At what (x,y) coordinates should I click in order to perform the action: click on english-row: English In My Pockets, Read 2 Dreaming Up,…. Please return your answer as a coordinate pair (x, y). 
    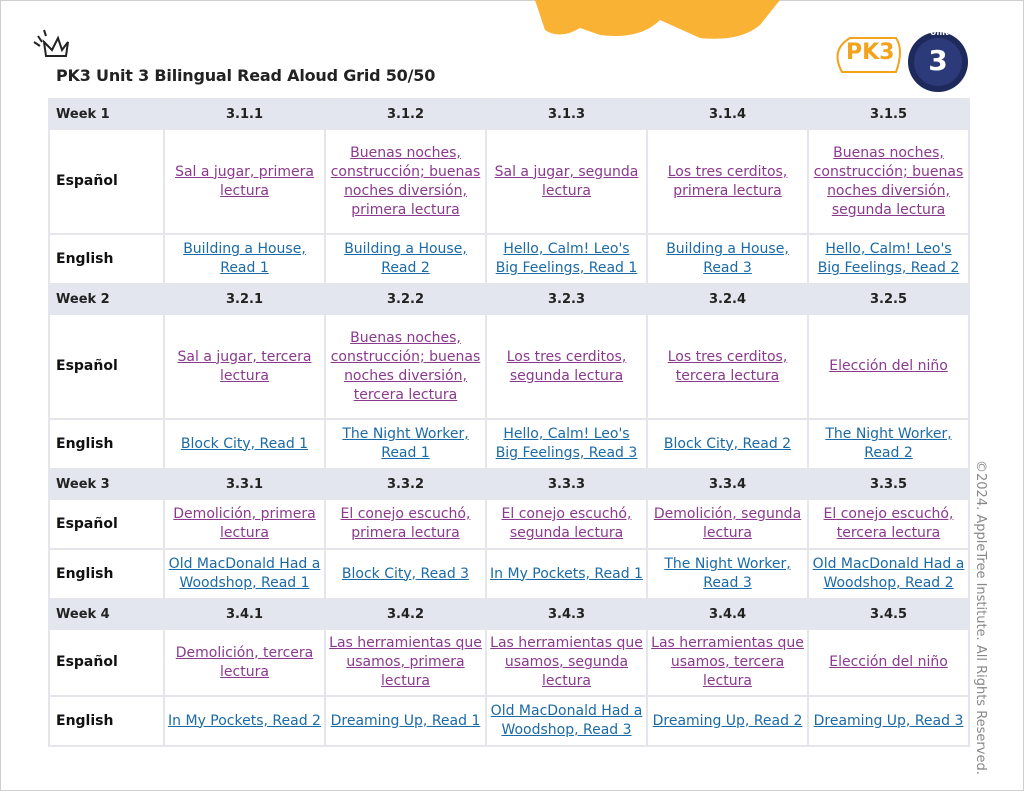
    Looking at the image, I should click on (509, 721).